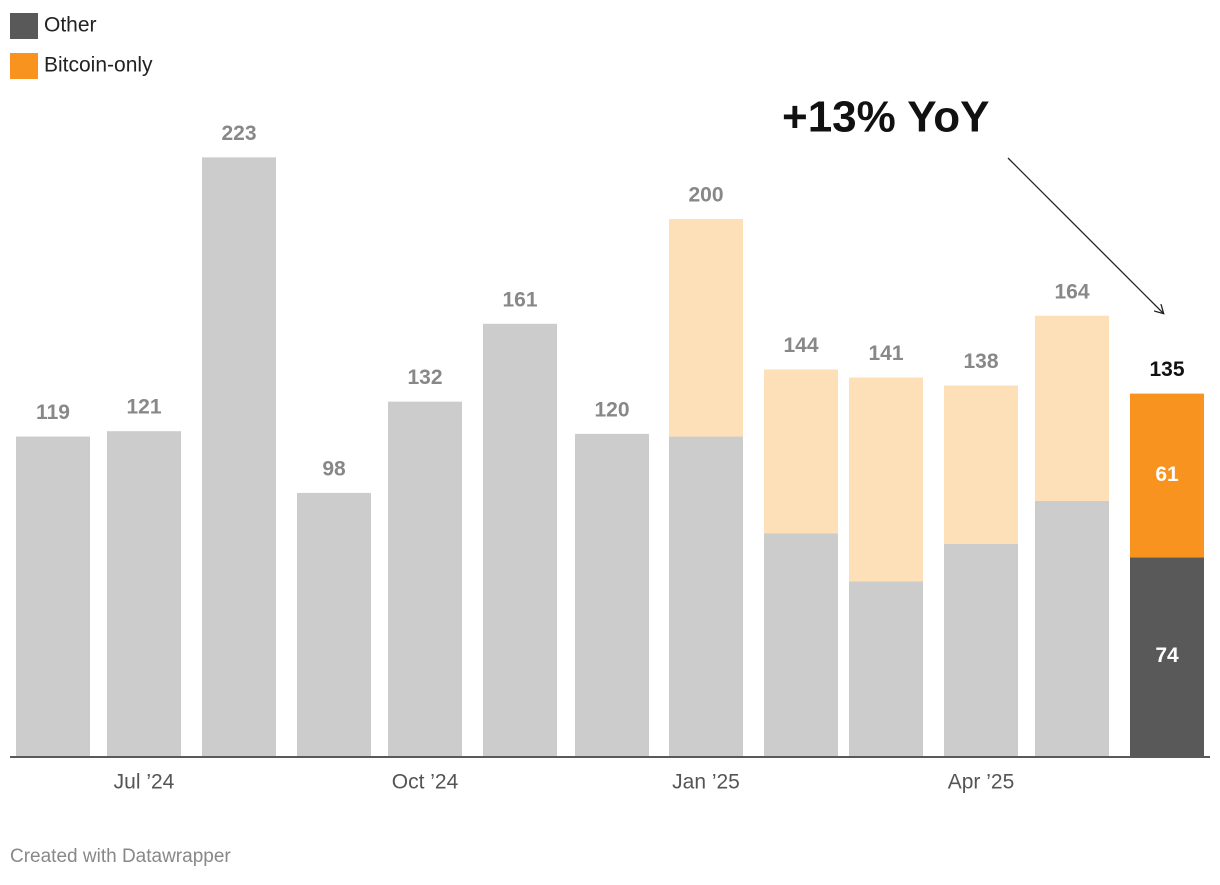 This screenshot has width=1220, height=885. What do you see at coordinates (885, 353) in the screenshot?
I see `total-label: 141` at bounding box center [885, 353].